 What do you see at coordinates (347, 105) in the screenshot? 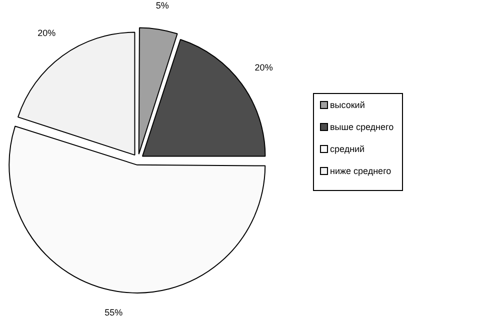
I see `legend-label: высокий` at bounding box center [347, 105].